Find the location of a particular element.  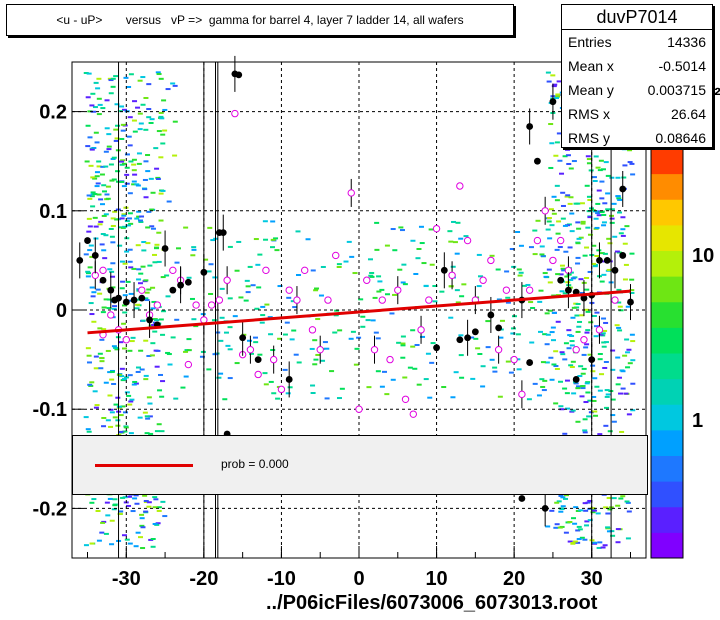

y-tick-label: -0.1 is located at coordinates (50, 410).